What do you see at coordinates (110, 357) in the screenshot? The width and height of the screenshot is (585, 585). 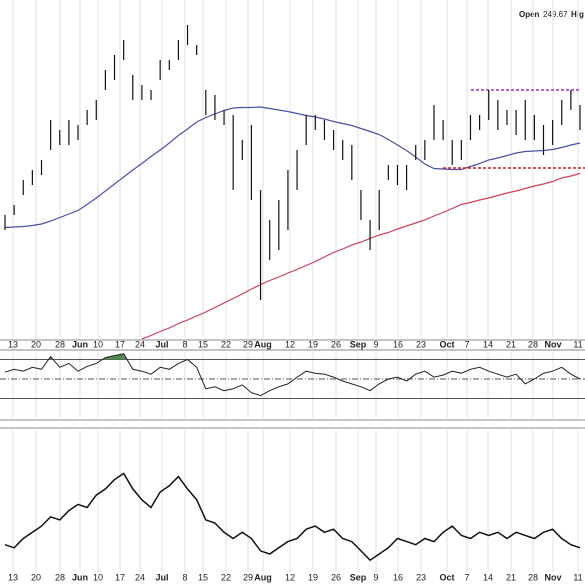 I see `overbought-fill` at bounding box center [110, 357].